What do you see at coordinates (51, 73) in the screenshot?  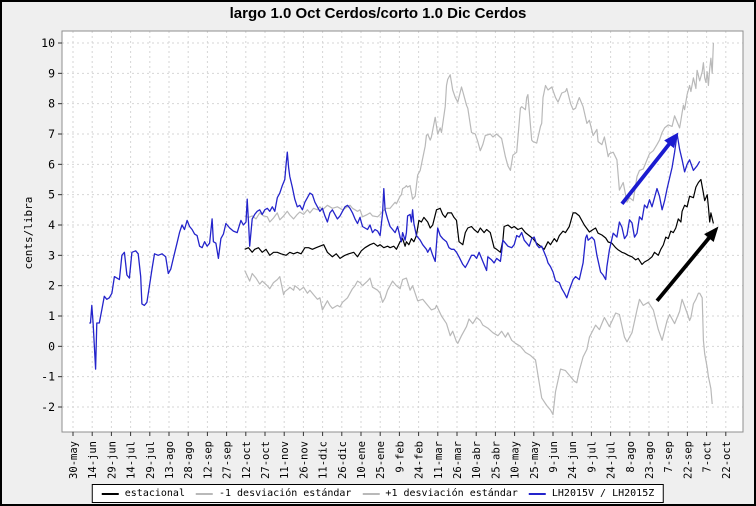 I see `y-tick-label: 9` at bounding box center [51, 73].